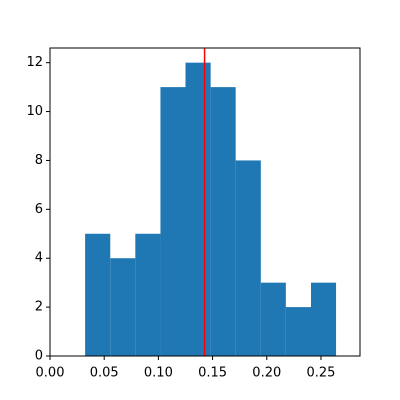 The image size is (400, 400). What do you see at coordinates (104, 373) in the screenshot?
I see `x-tick-label: 0.05` at bounding box center [104, 373].